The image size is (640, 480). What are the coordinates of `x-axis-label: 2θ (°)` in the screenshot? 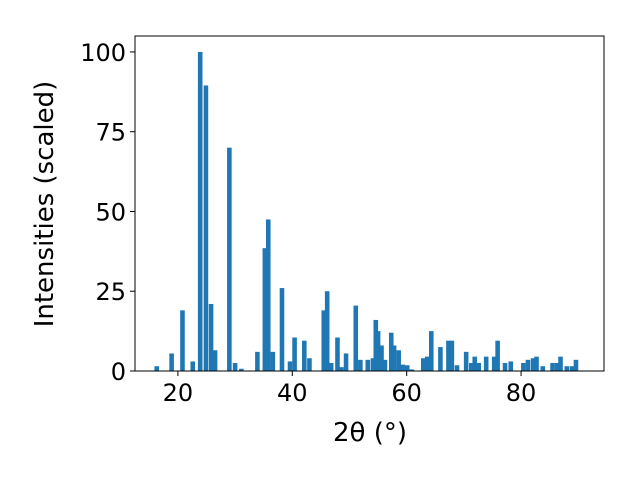 It's located at (370, 433).